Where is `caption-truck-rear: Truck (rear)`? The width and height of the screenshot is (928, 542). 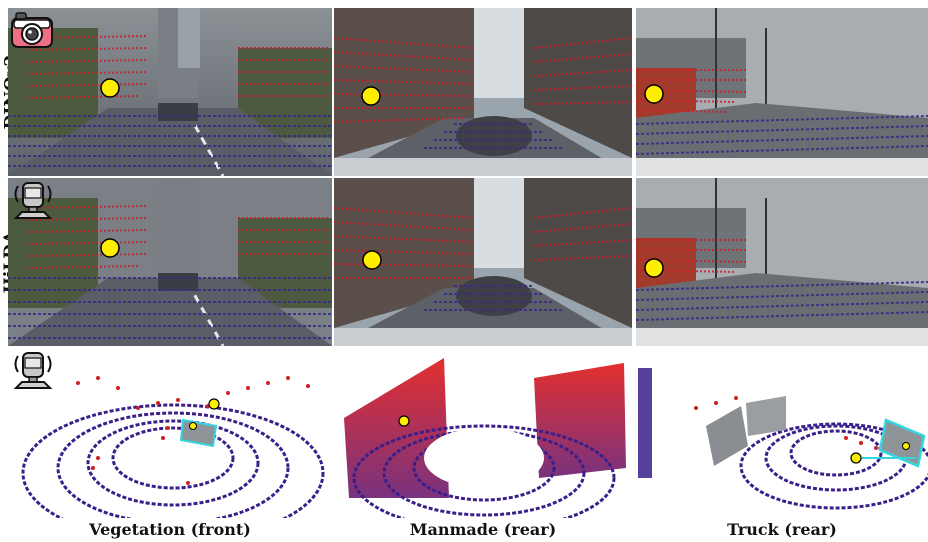 caption-truck-rear: Truck (rear) is located at coordinates (782, 529).